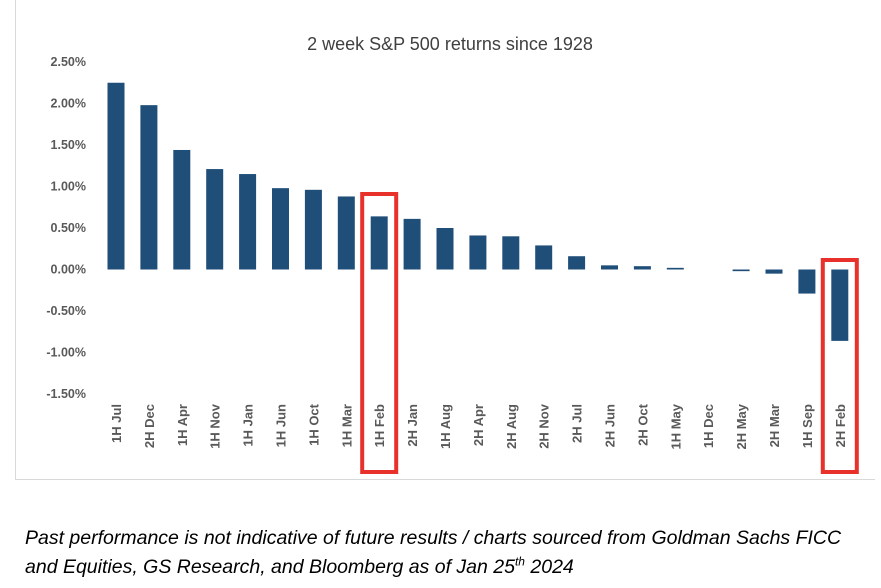 Image resolution: width=881 pixels, height=588 pixels. I want to click on y-tick-label: 0.00%, so click(68, 270).